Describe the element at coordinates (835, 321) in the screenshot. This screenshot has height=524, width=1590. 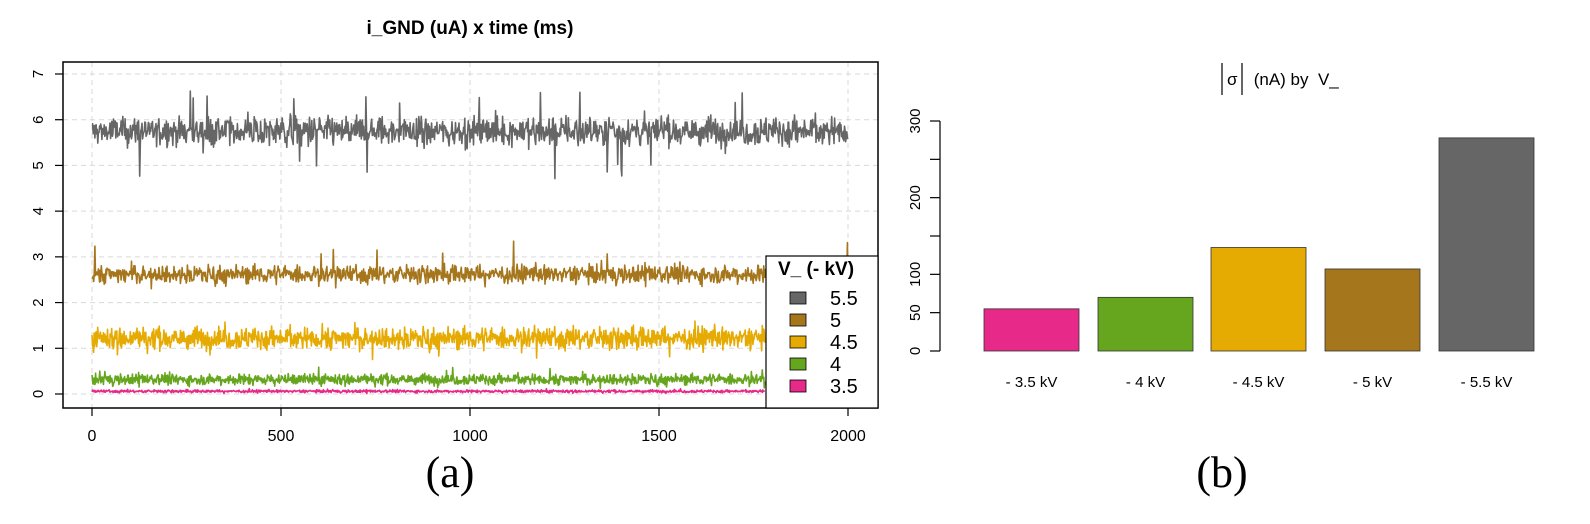
I see `legend-label: 5` at that location.